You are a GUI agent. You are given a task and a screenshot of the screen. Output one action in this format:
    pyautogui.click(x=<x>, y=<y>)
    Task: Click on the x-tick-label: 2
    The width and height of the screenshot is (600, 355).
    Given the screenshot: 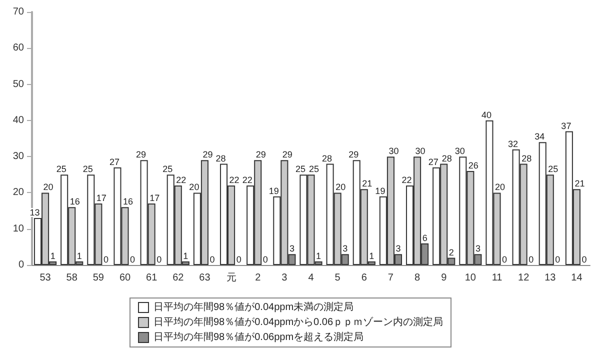 What is the action you would take?
    pyautogui.click(x=258, y=278)
    